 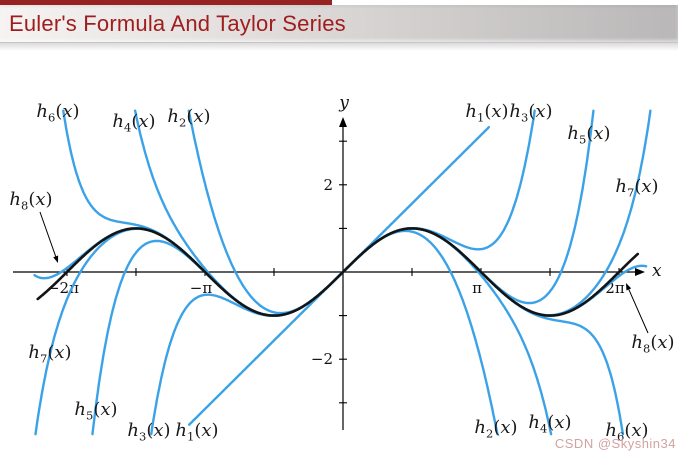 What do you see at coordinates (638, 311) in the screenshot?
I see `h8-right-arrow` at bounding box center [638, 311].